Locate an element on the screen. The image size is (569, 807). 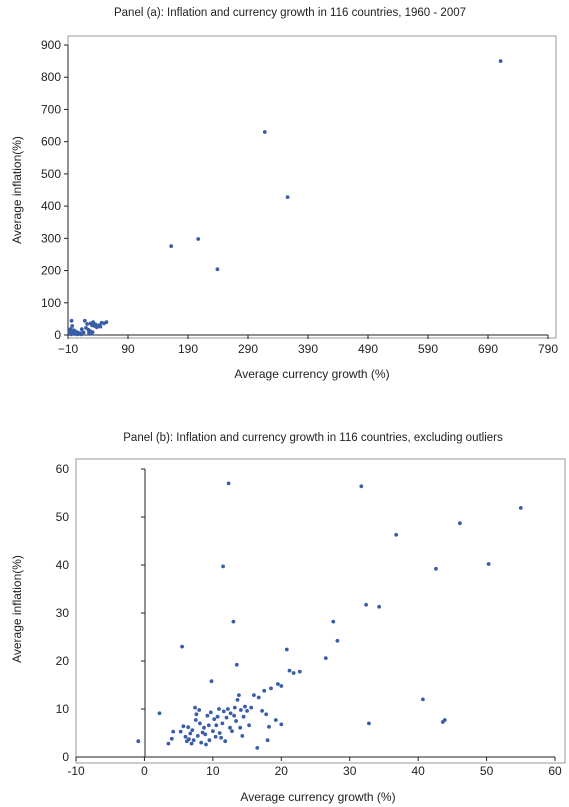
panel-a-y-tick-label: 900 is located at coordinates (51, 45).